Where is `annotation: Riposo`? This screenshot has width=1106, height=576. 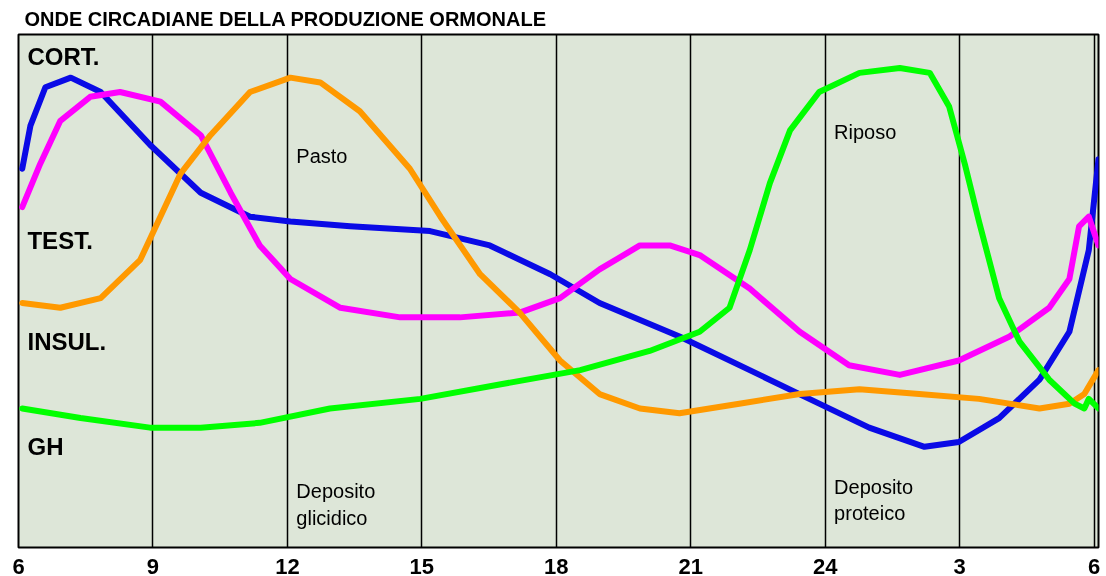
annotation: Riposo is located at coordinates (865, 131).